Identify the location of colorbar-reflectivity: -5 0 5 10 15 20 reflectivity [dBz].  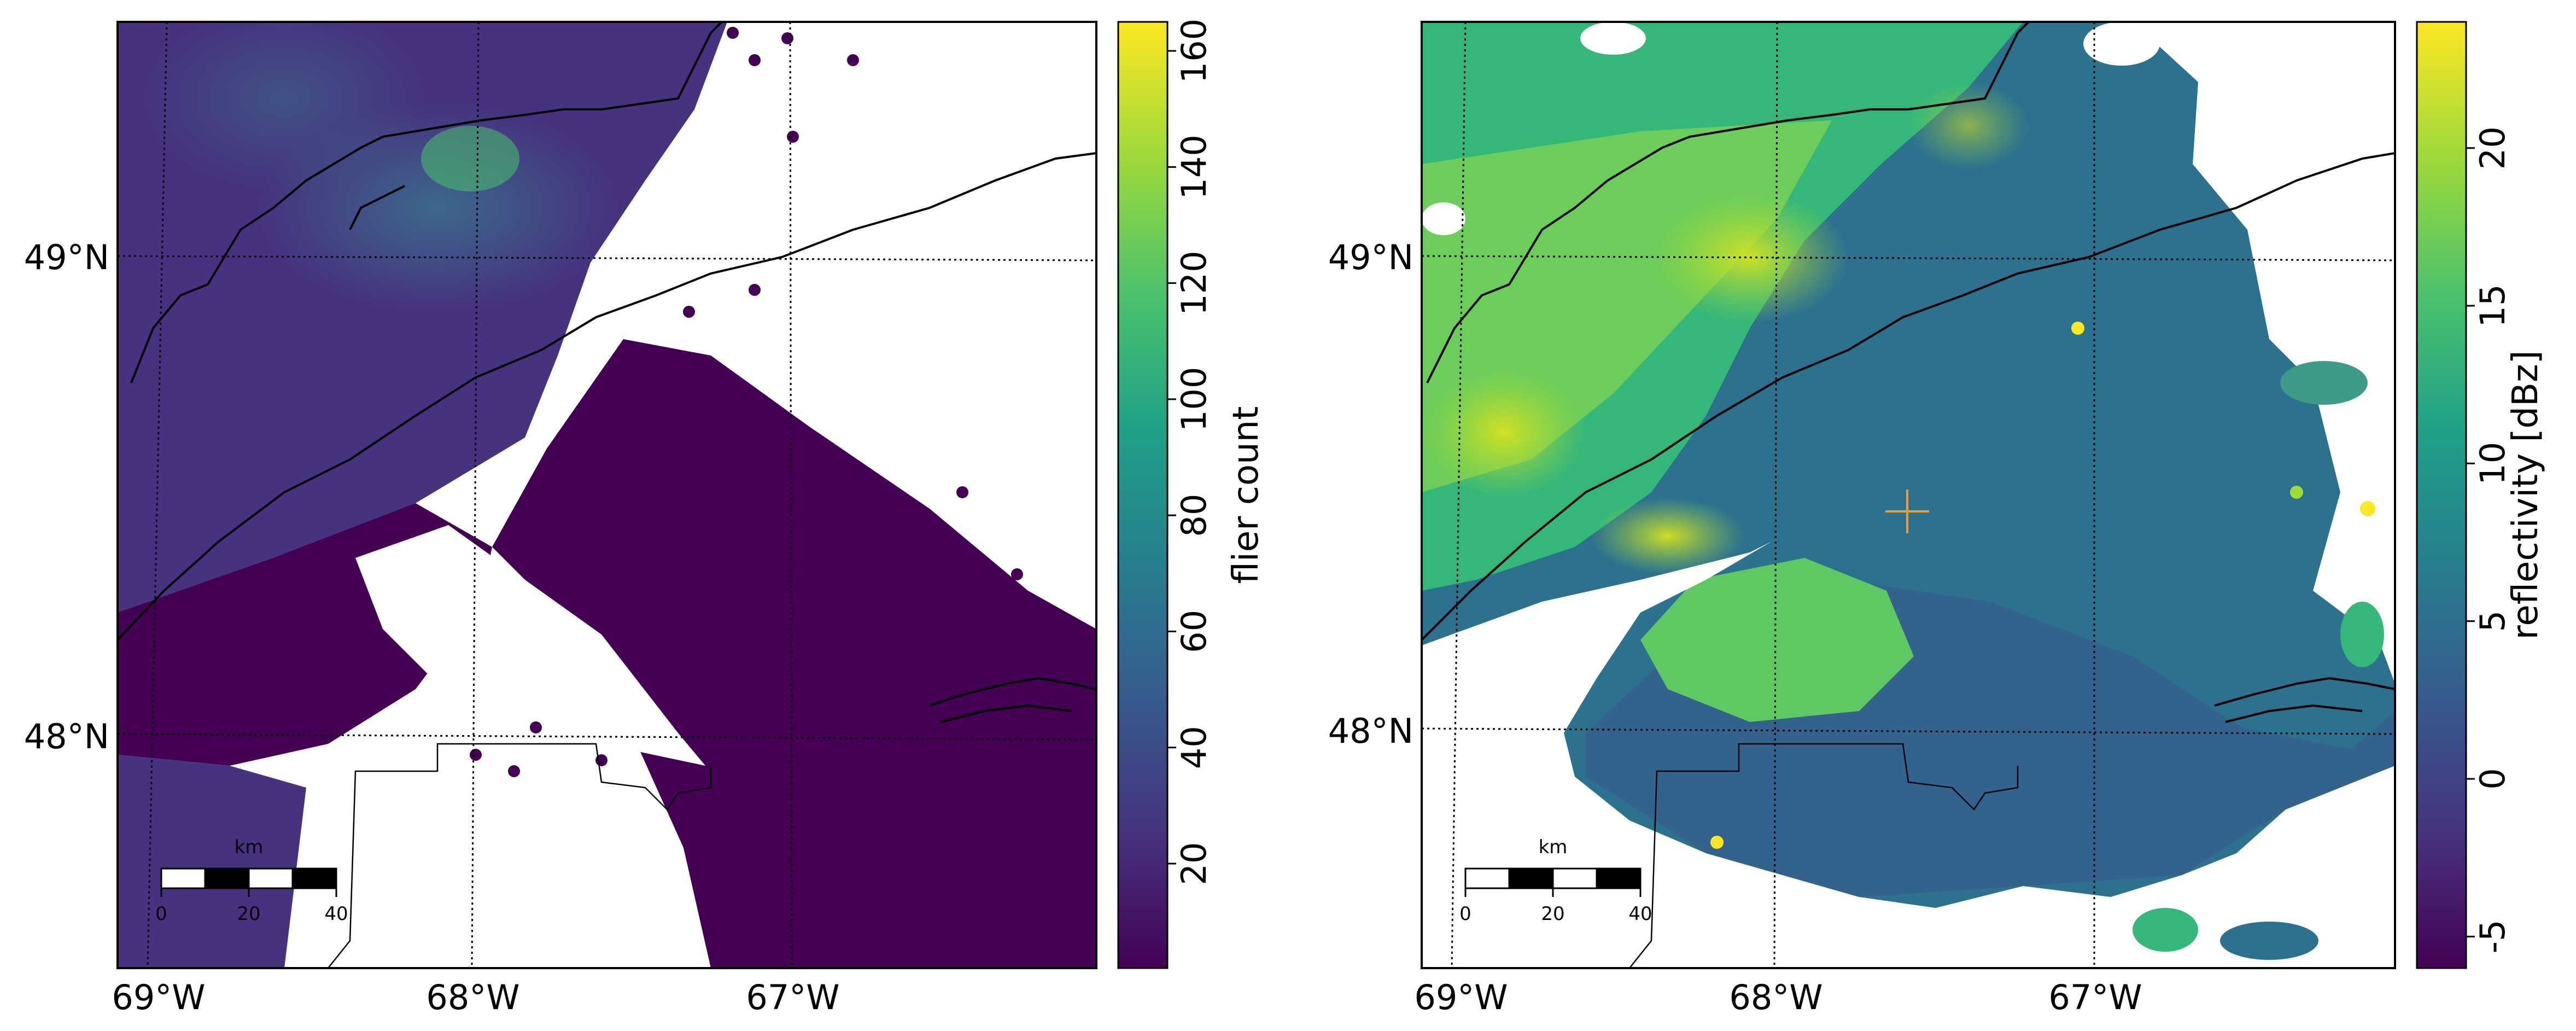
(2481, 495).